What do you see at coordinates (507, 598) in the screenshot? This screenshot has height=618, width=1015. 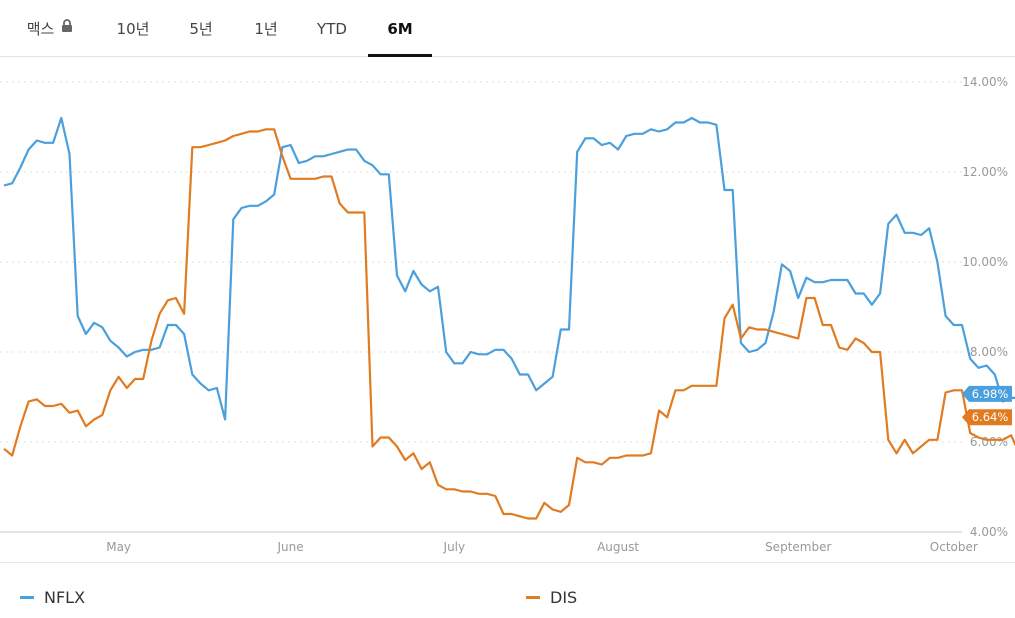 I see `legend: NFLX DIS` at bounding box center [507, 598].